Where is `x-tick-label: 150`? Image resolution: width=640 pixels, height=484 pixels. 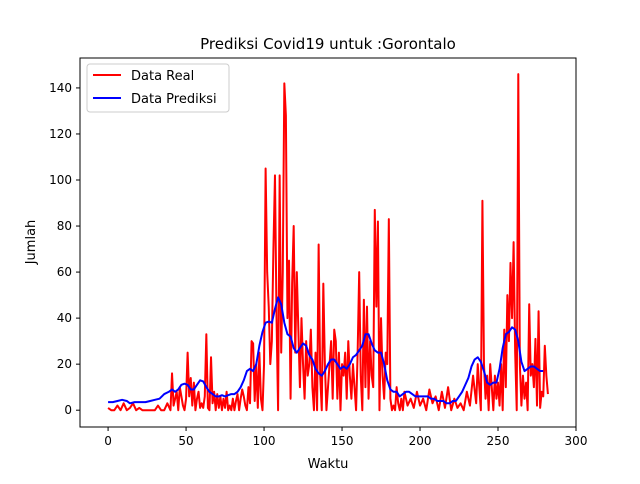 x-tick-label: 150 is located at coordinates (342, 441).